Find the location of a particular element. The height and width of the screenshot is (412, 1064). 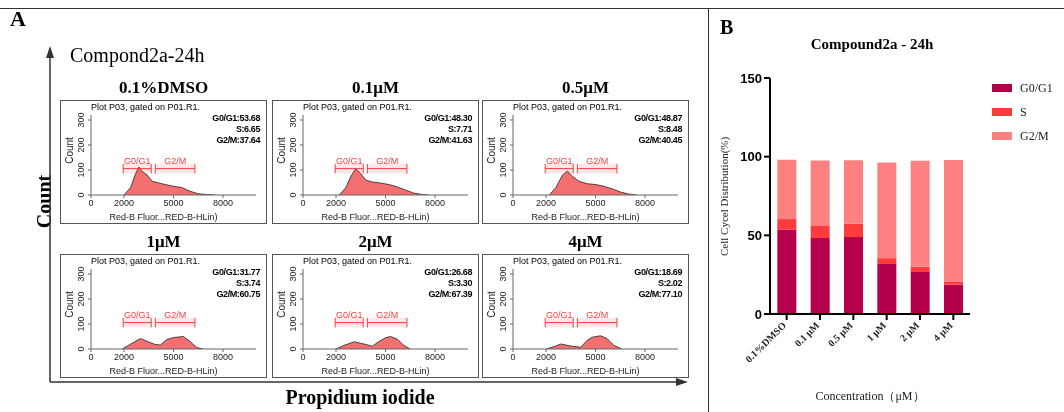

x-tick-label: 4 μM is located at coordinates (943, 331).